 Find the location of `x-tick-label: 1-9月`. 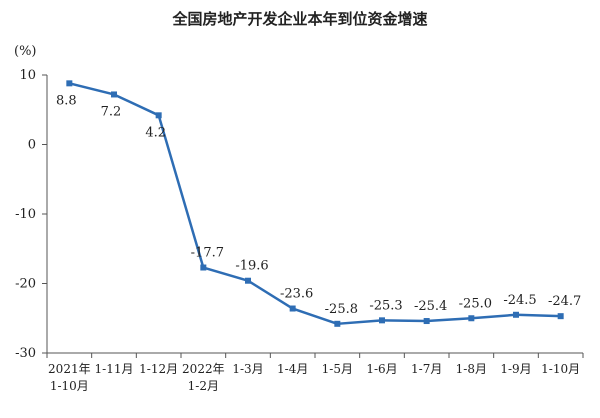

x-tick-label: 1-9月 is located at coordinates (515, 369).